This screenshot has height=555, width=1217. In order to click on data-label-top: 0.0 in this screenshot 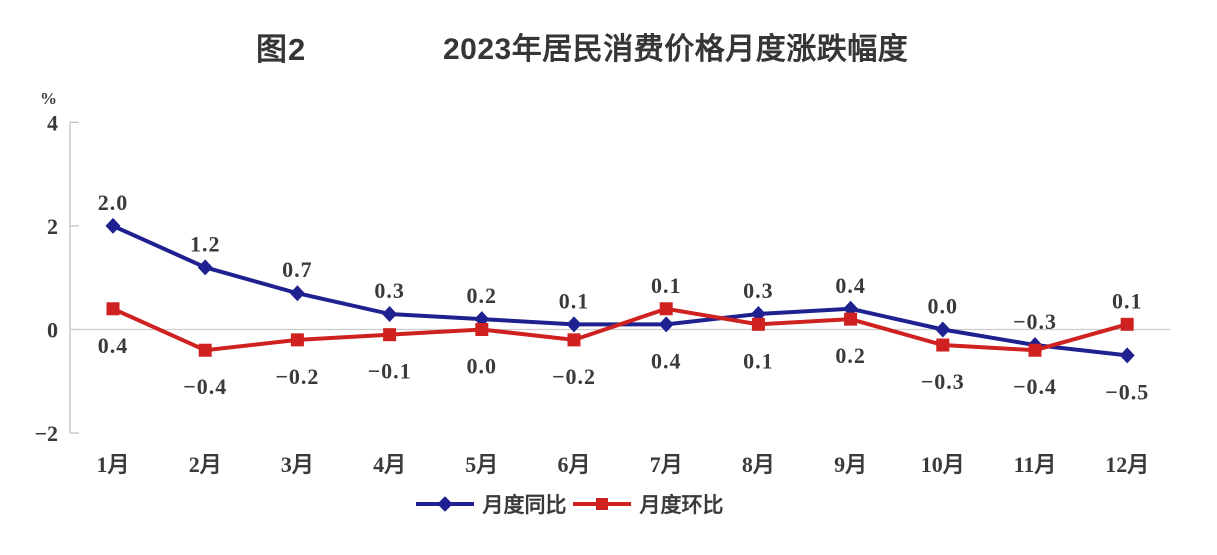, I will do `click(943, 306)`.